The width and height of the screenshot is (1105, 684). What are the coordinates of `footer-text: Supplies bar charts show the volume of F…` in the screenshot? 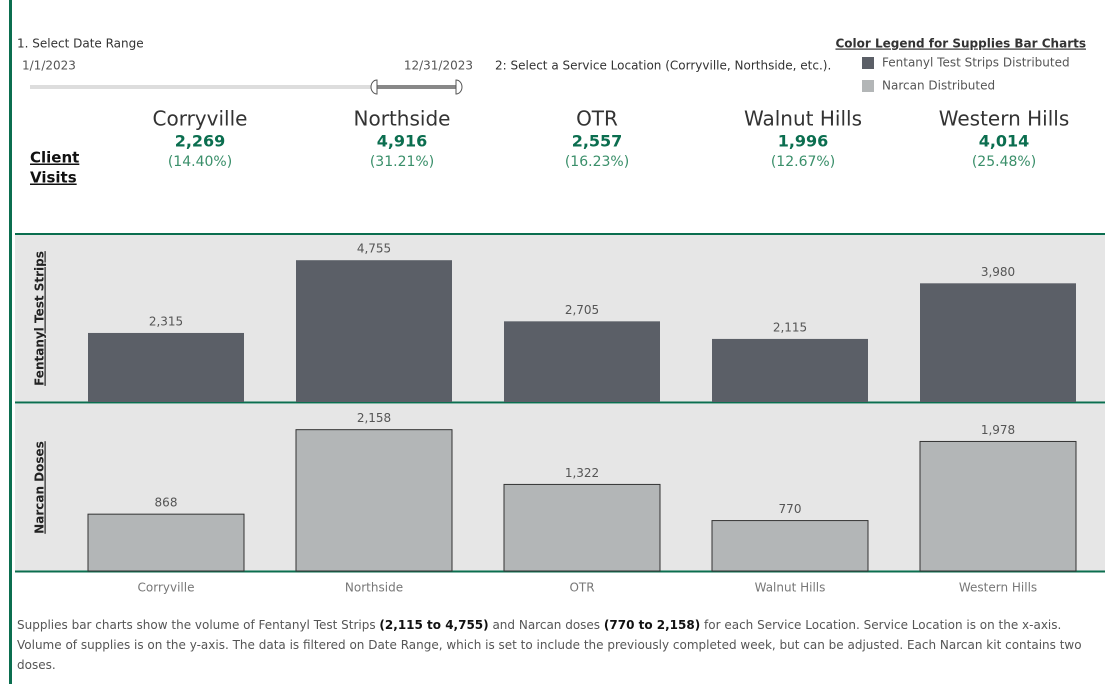 It's located at (198, 625).